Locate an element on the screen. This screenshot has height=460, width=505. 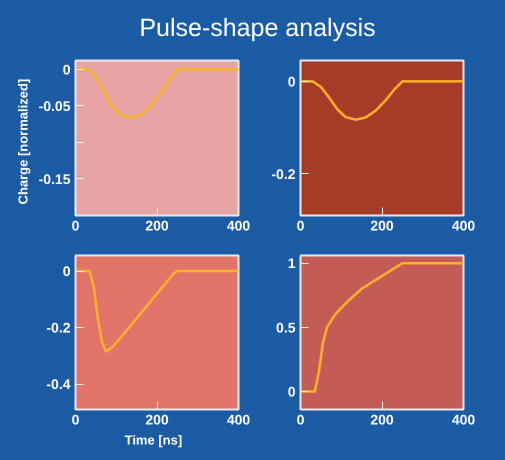
y-tick-label: 1 is located at coordinates (292, 263).